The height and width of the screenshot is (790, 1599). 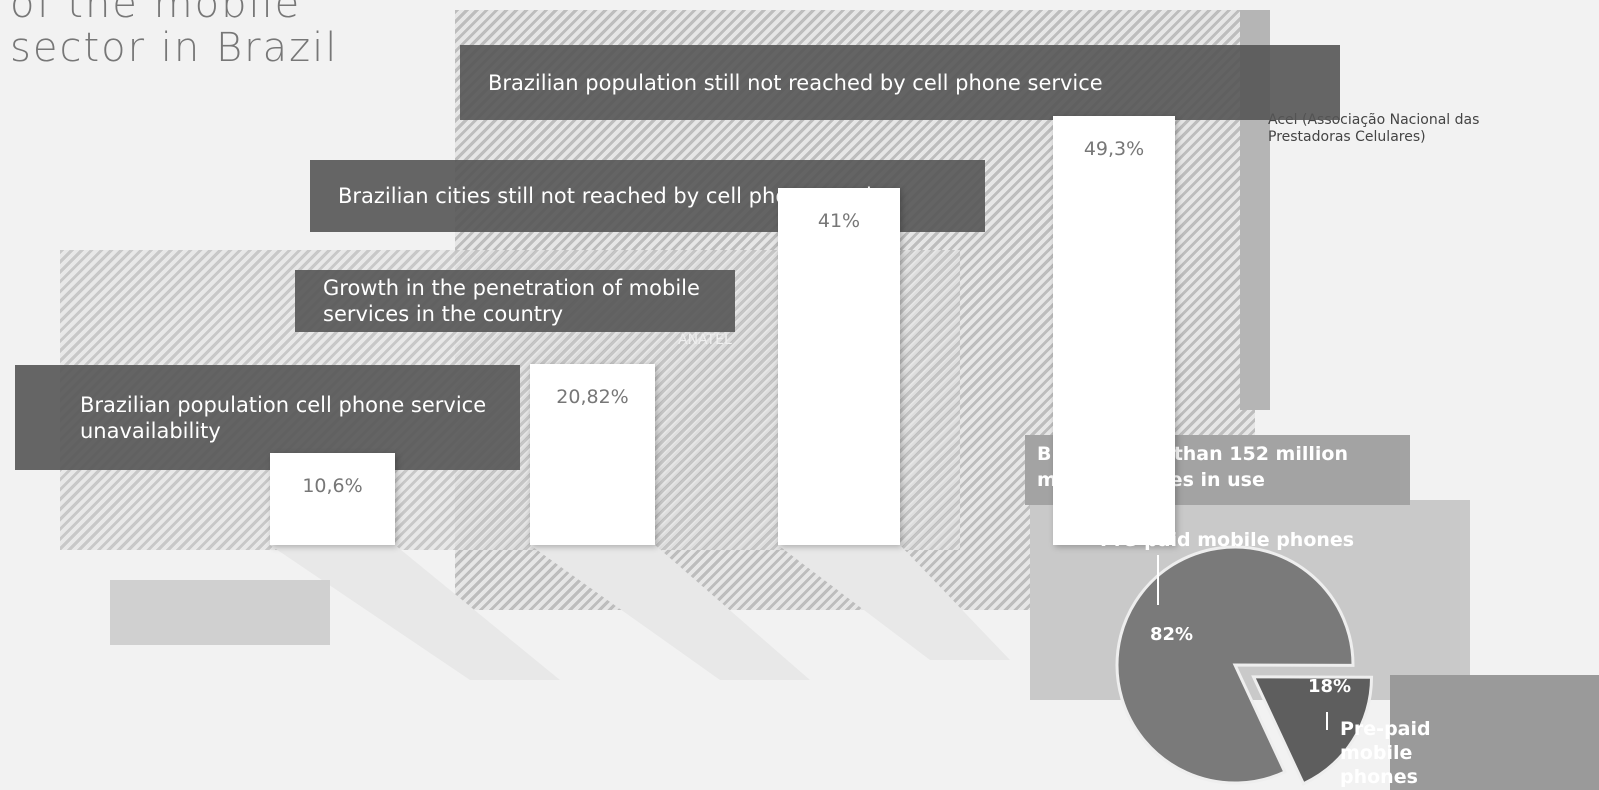 What do you see at coordinates (1329, 686) in the screenshot?
I see `value-label: 18%` at bounding box center [1329, 686].